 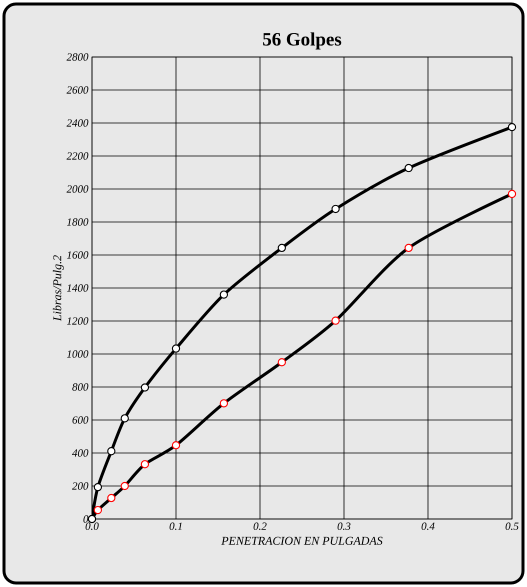 What do you see at coordinates (80, 453) in the screenshot?
I see `y-tick-label: 400` at bounding box center [80, 453].